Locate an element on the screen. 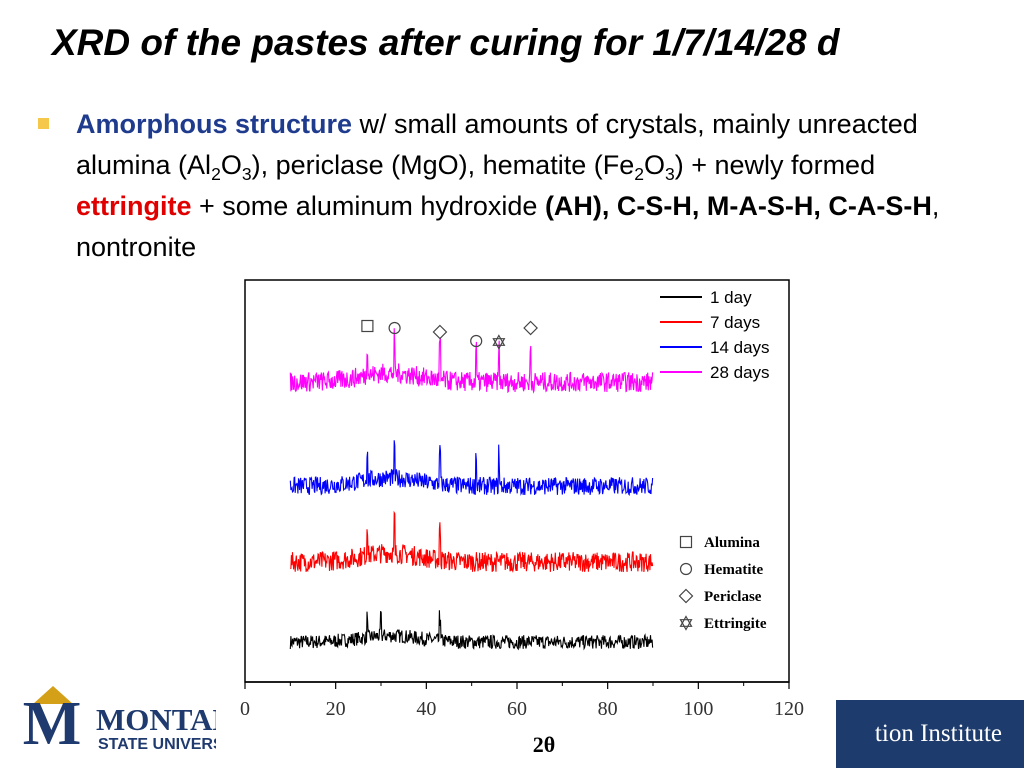  x-tick-label: 0 is located at coordinates (245, 709).